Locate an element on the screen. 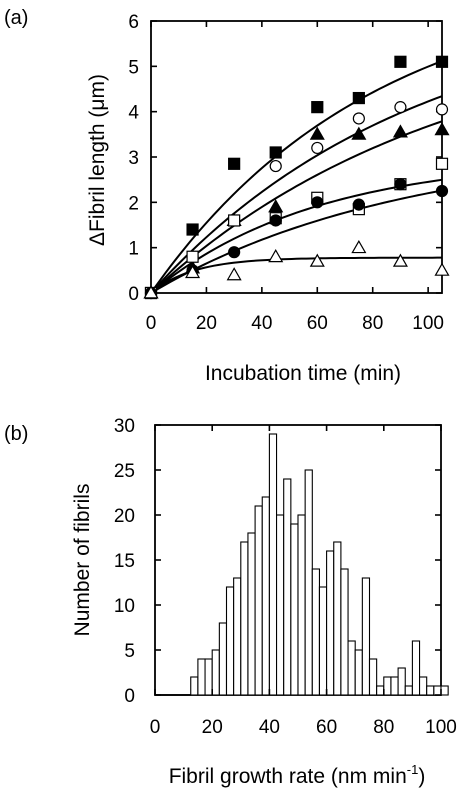 The height and width of the screenshot is (801, 474). panel-b-y-axis-label: Number of fibrils is located at coordinates (82, 560).